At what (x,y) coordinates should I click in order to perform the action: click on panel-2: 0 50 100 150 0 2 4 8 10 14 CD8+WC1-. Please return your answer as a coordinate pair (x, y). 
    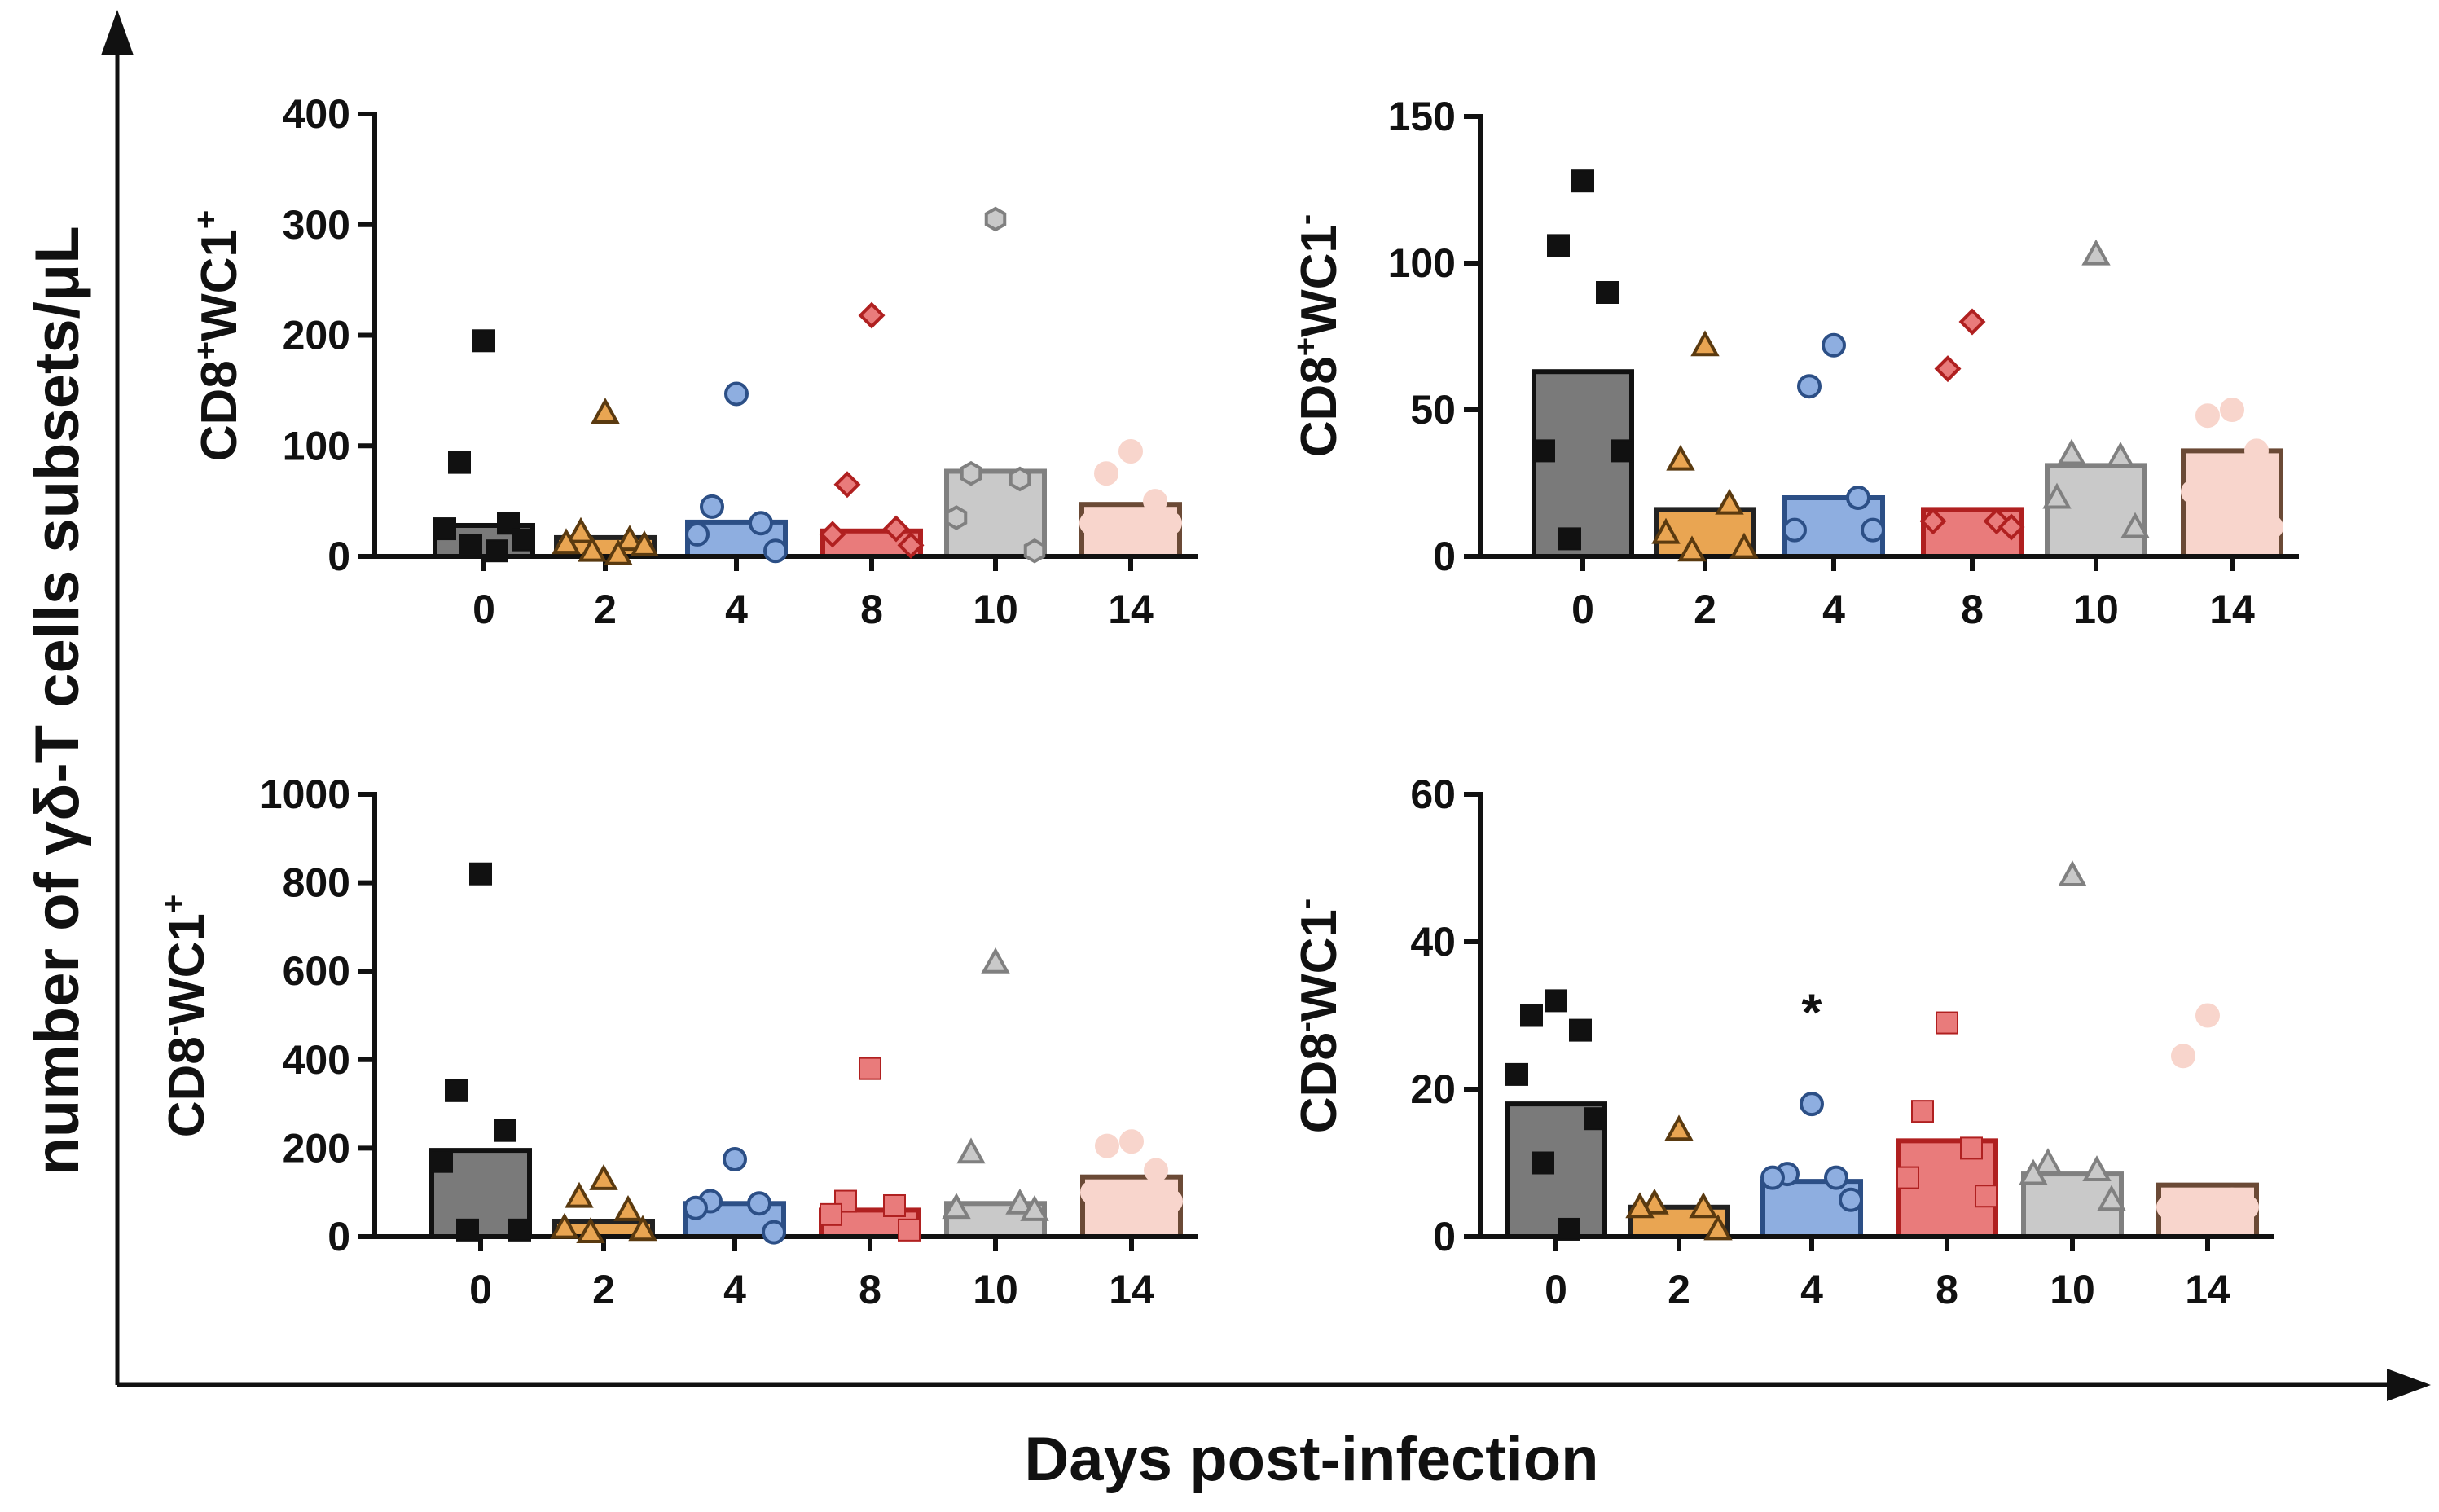
    Looking at the image, I should click on (1793, 363).